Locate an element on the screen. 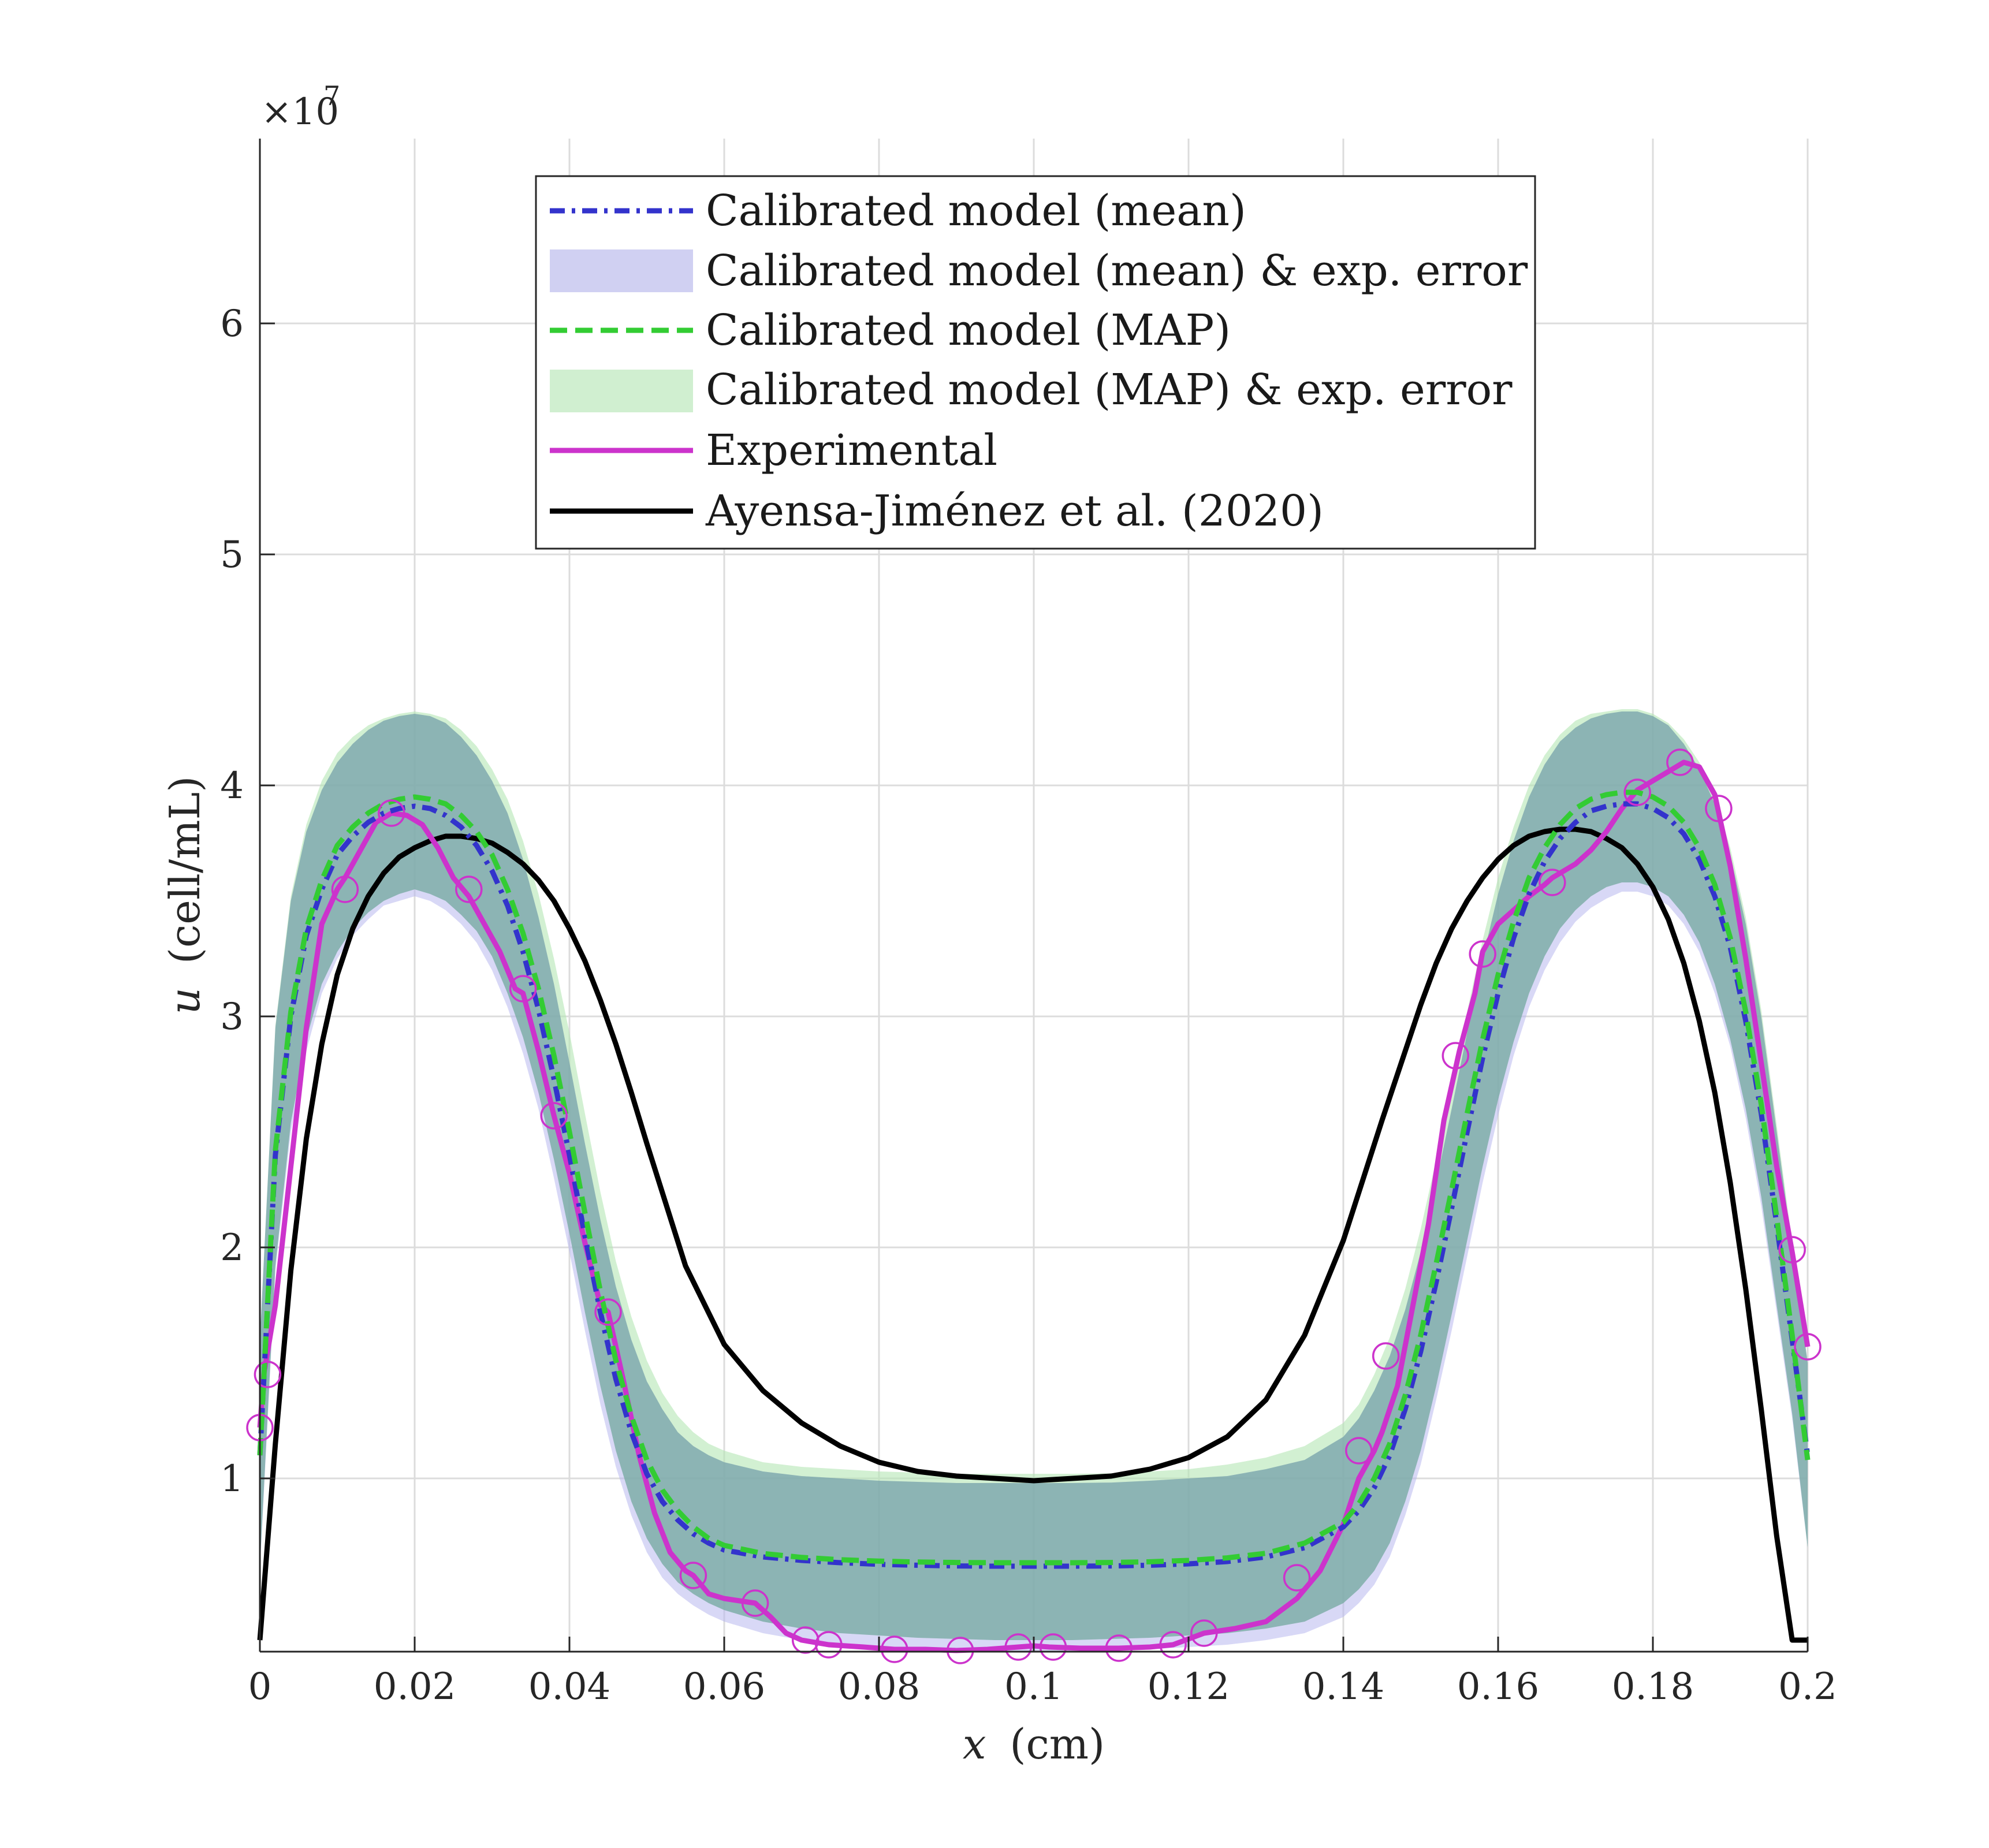  y-exponent-power: 7 is located at coordinates (331, 95).